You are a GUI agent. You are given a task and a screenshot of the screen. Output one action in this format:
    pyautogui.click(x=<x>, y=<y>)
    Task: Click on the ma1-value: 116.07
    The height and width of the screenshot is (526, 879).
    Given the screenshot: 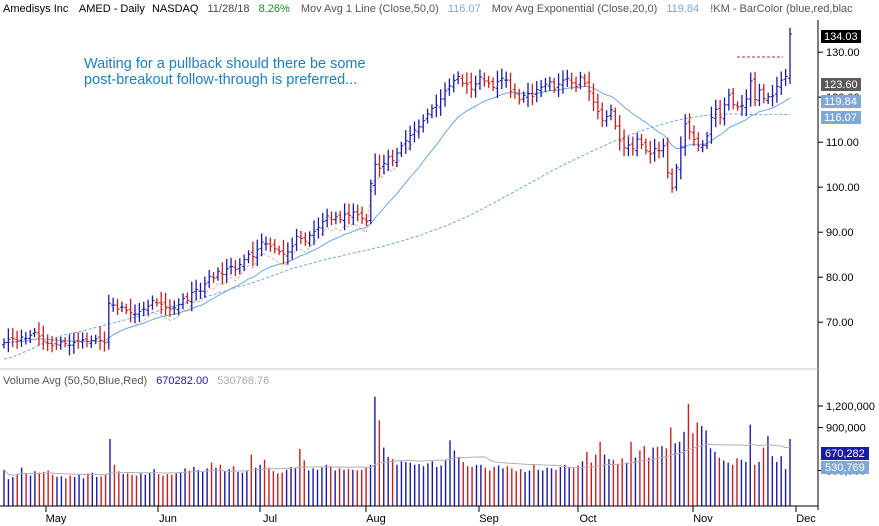 What is the action you would take?
    pyautogui.click(x=464, y=9)
    